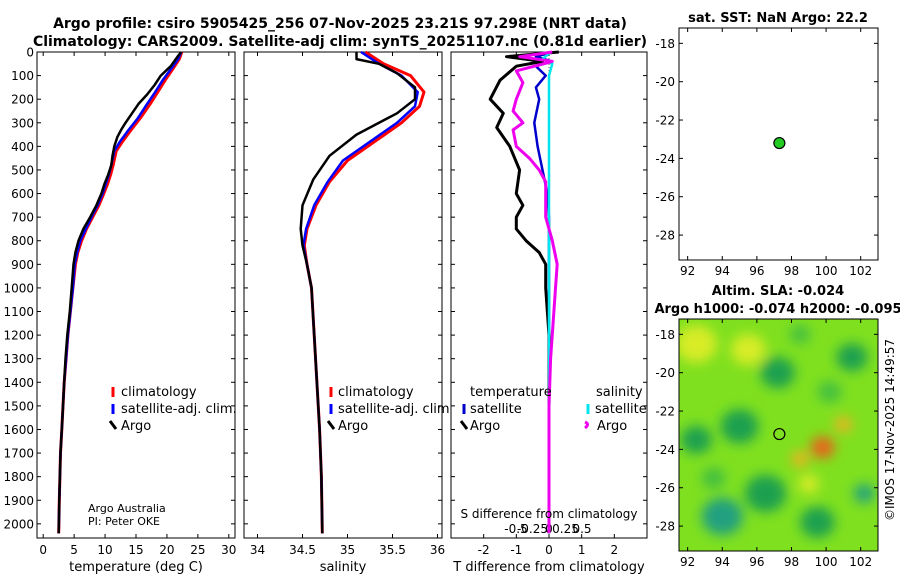 This screenshot has height=580, width=900. Describe the element at coordinates (756, 271) in the screenshot. I see `x-tick-label: 96` at that location.